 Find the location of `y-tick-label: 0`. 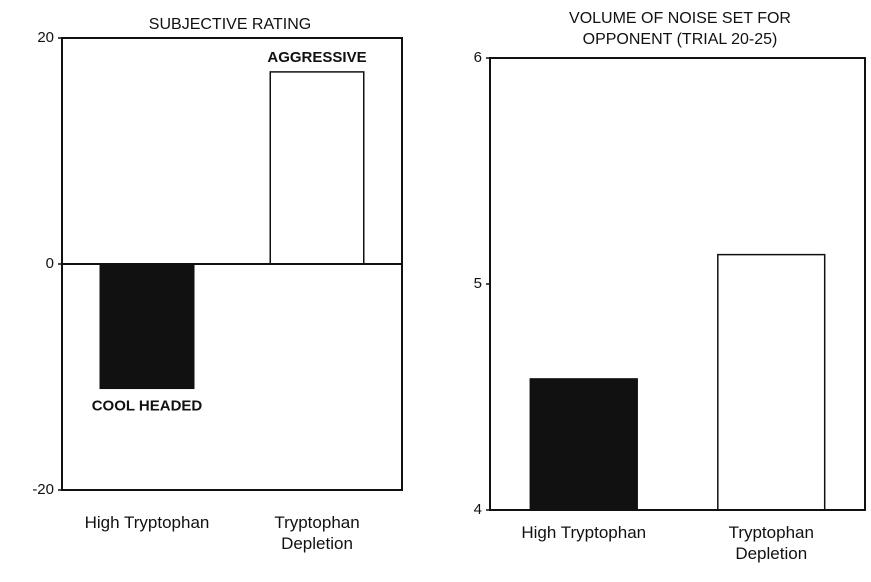

y-tick-label: 0 is located at coordinates (50, 263).